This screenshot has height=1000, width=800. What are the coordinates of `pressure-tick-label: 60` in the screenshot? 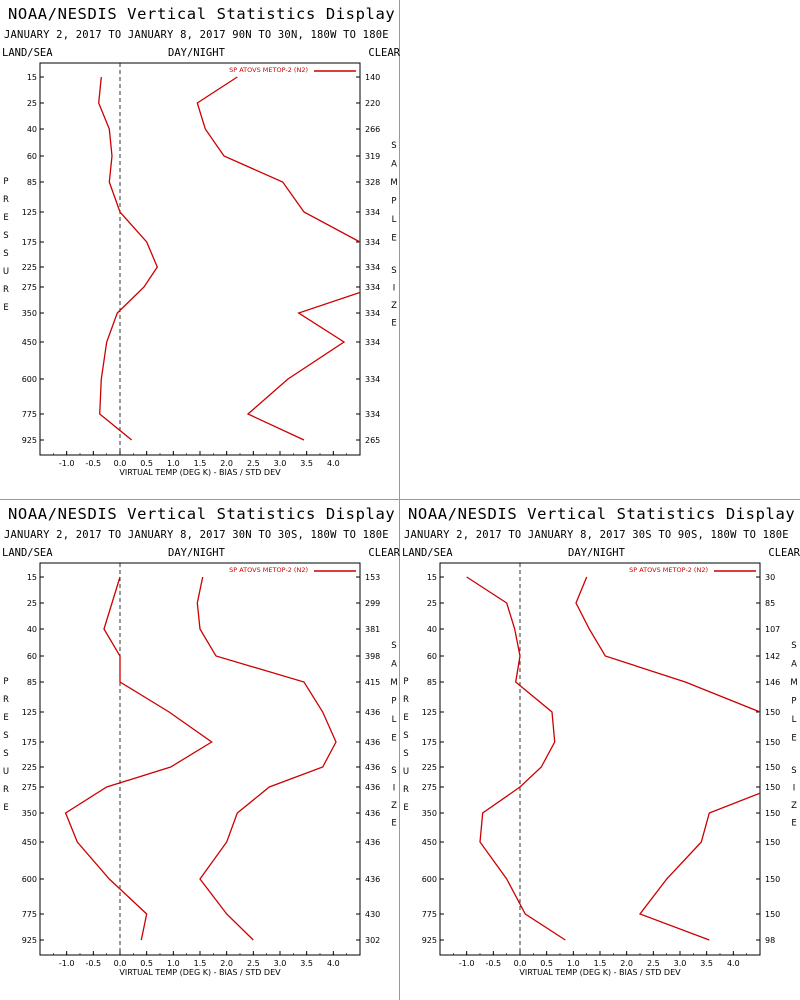 It's located at (32, 656).